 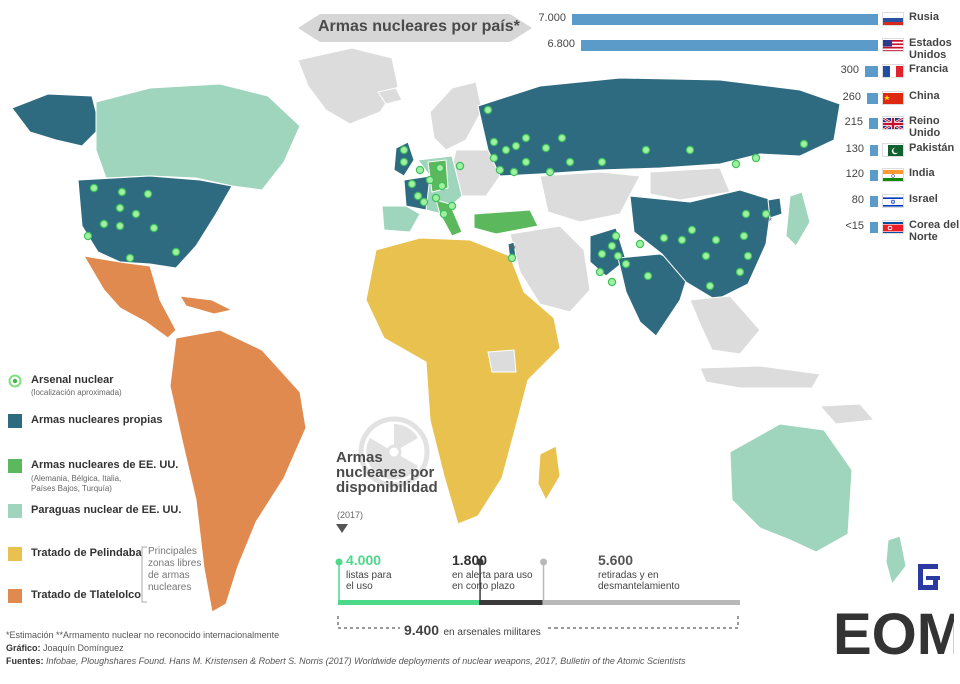 I want to click on zones-bracket, so click(x=144, y=574).